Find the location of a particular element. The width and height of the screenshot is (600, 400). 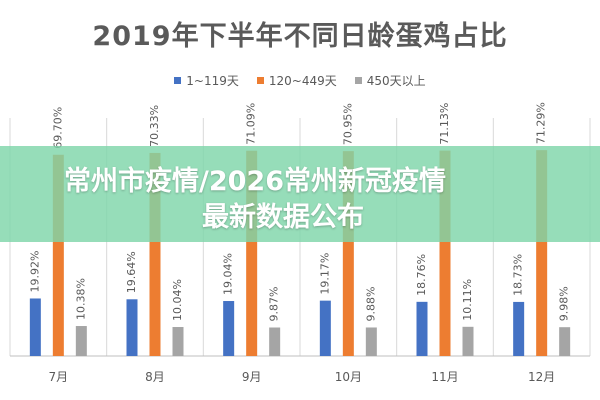

data-label-s3-6: 9.98% is located at coordinates (564, 303).